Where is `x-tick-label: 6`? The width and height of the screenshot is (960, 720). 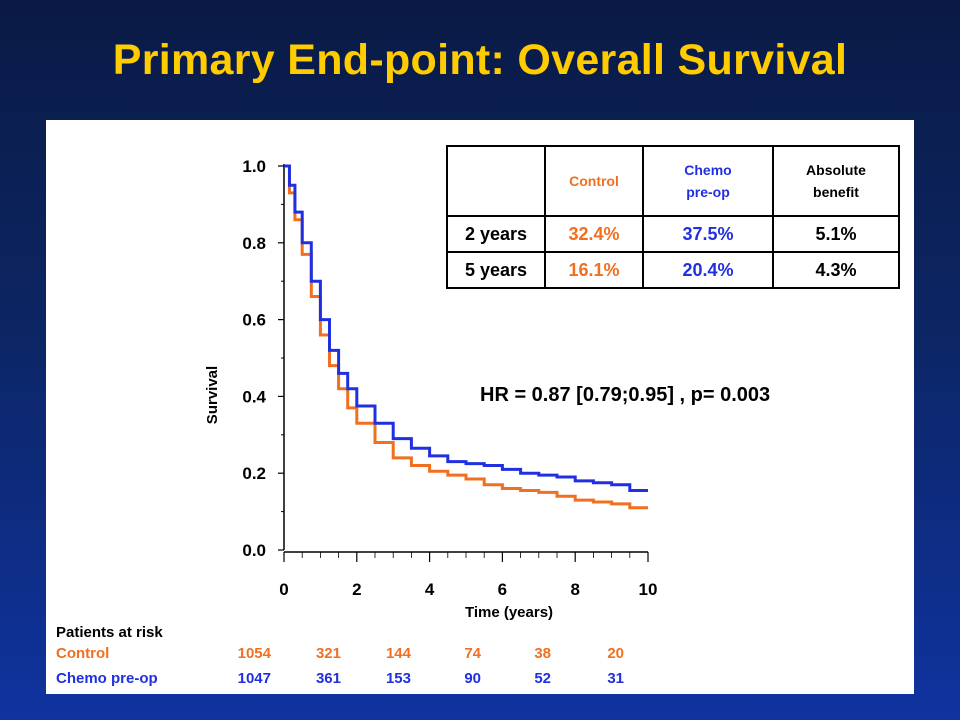
x-tick-label: 6 is located at coordinates (502, 589).